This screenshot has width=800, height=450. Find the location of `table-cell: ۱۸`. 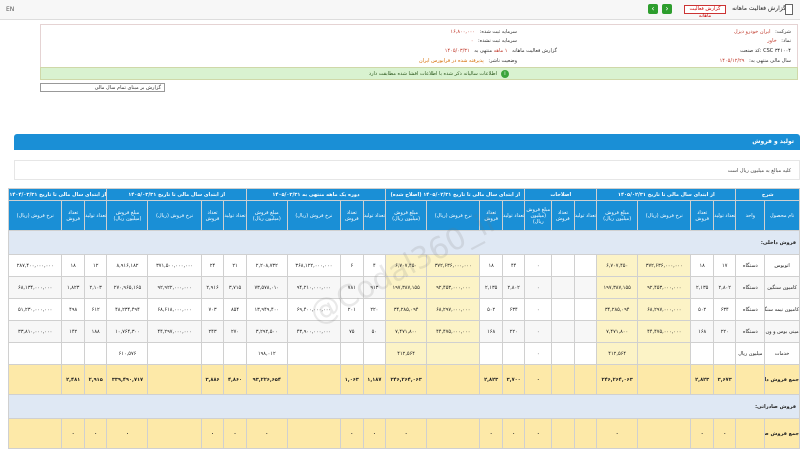

table-cell: ۱۸ is located at coordinates (491, 265).